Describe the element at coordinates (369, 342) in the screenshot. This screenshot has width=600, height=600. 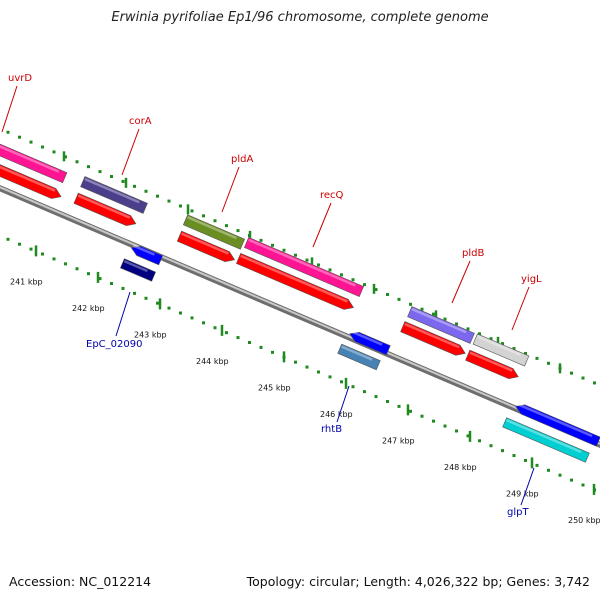
I see `cds-rhtb-reverse-arrow` at that location.